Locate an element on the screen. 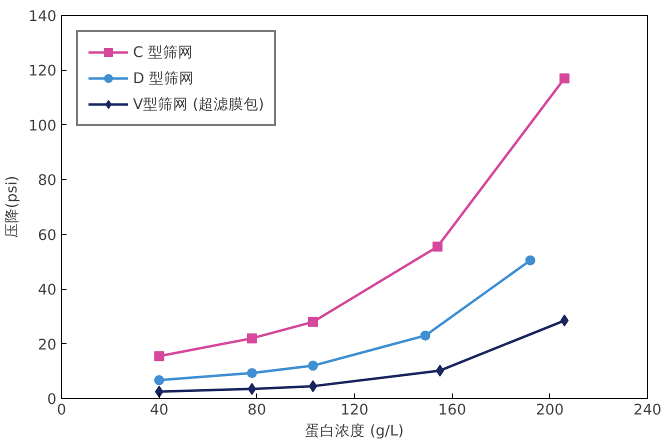 Image resolution: width=667 pixels, height=443 pixels. y-tick-label: 40 is located at coordinates (47, 290).